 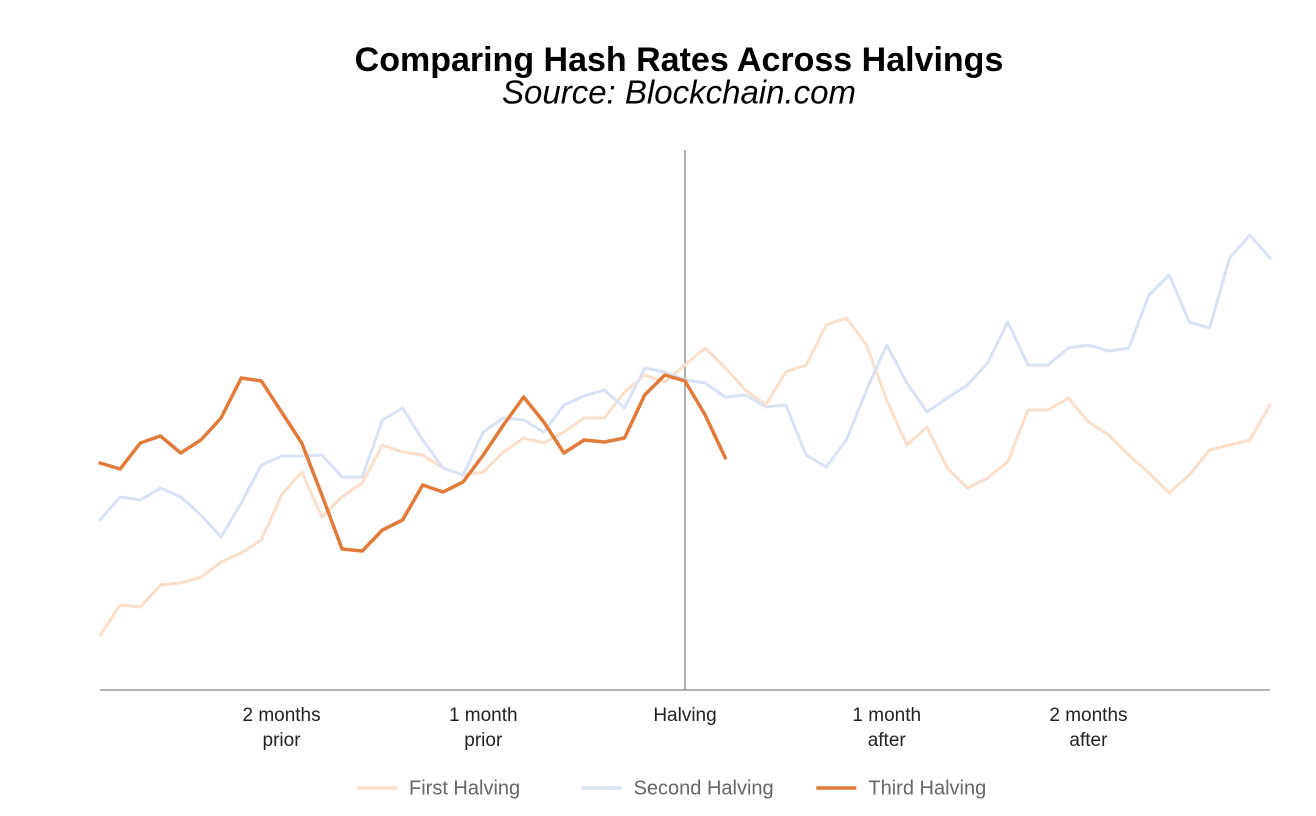 I want to click on x-tick-label: 2 months after, so click(x=1088, y=728).